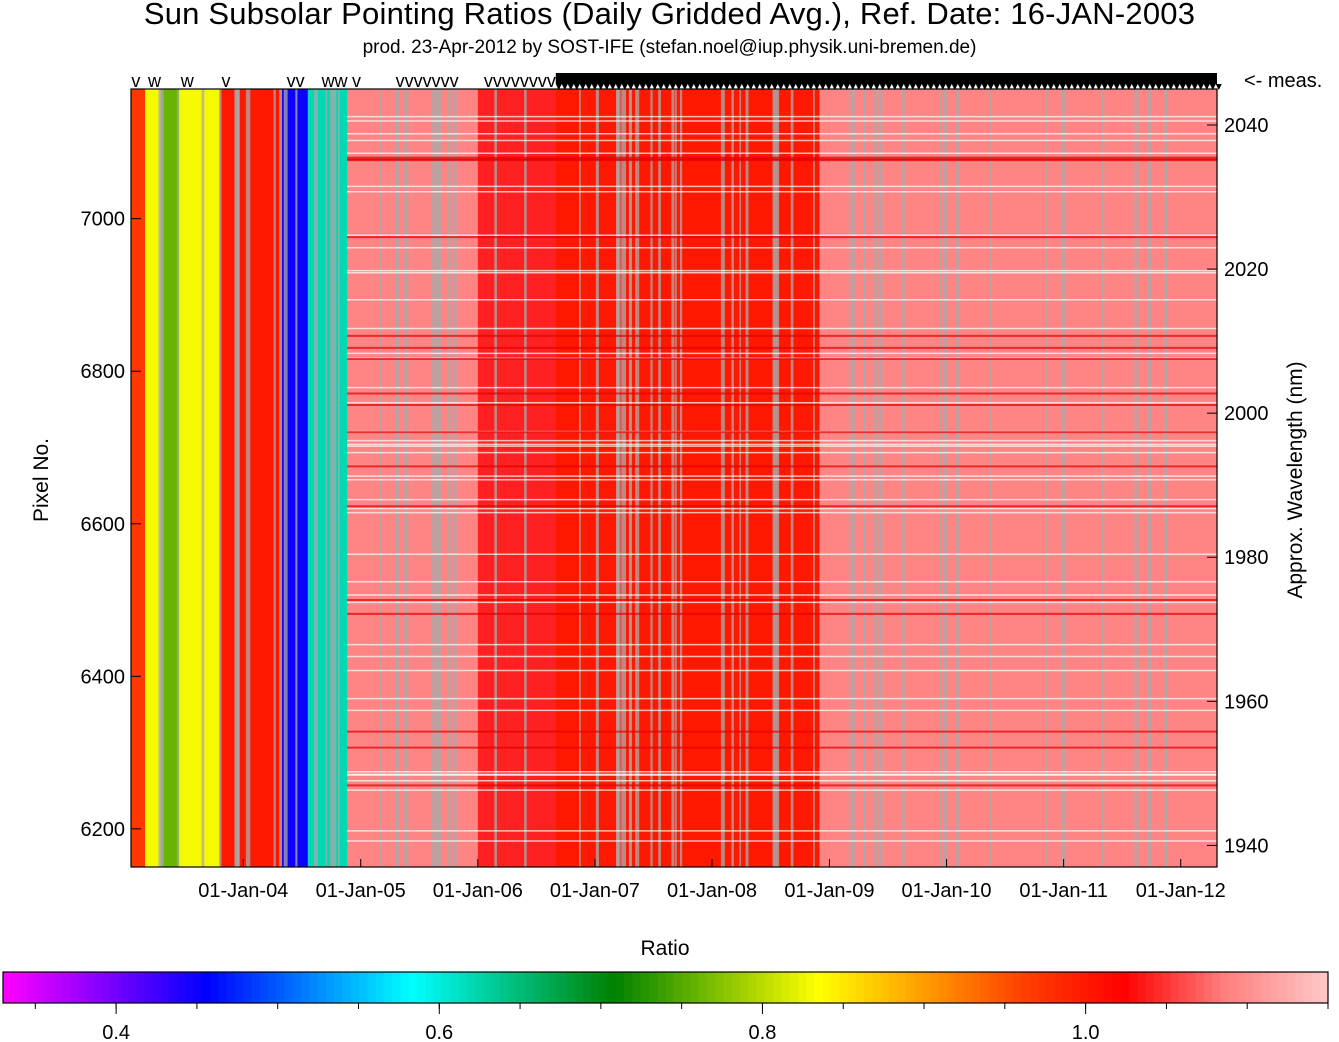 Image resolution: width=1339 pixels, height=1042 pixels. Describe the element at coordinates (478, 891) in the screenshot. I see `x-tick-label: 01-Jan-06` at that location.